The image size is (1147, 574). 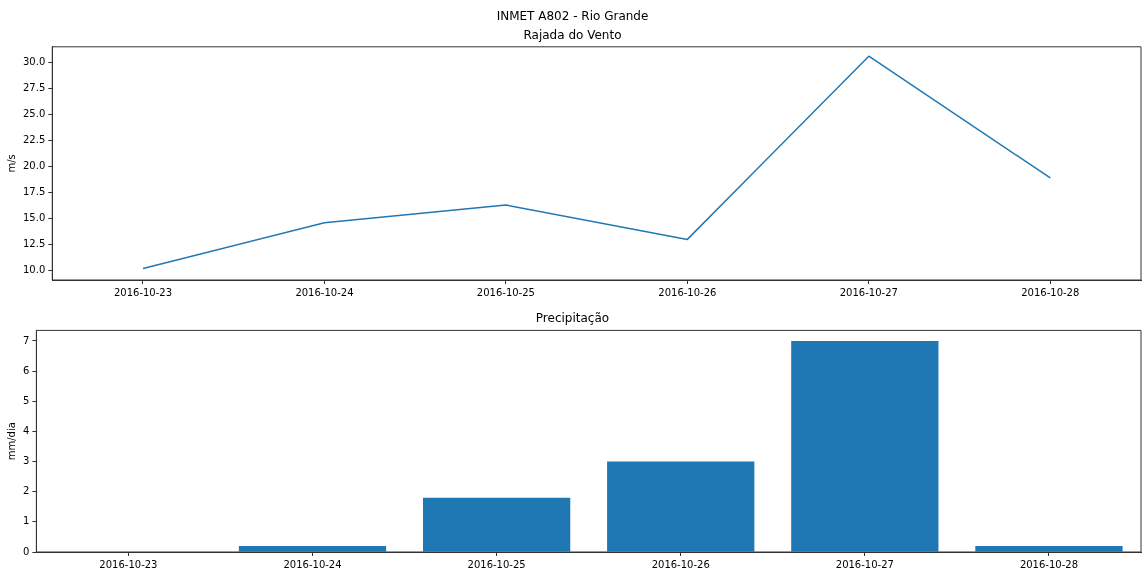 I want to click on chart-subtitle: Rajada do Vento, so click(x=572, y=34).